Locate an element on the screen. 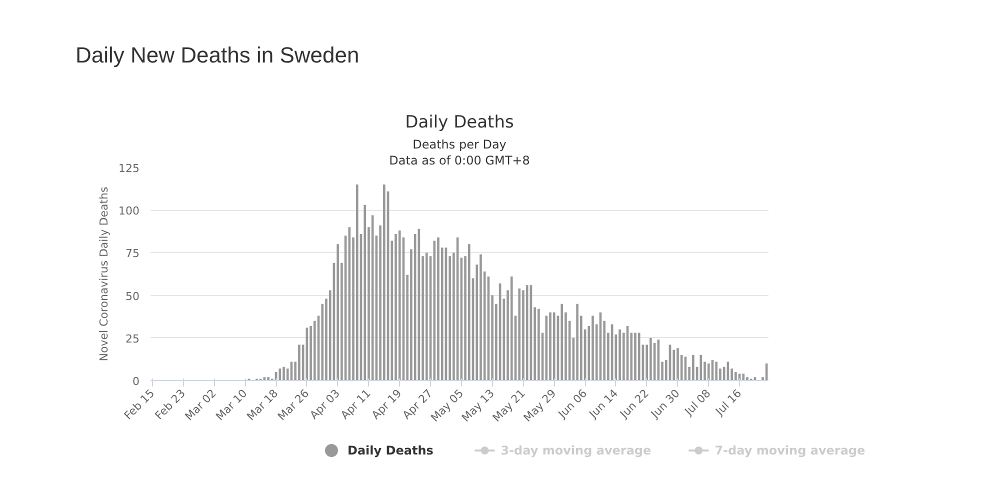 This screenshot has height=488, width=981. chart-title: Daily New Deaths in Sweden is located at coordinates (218, 55).